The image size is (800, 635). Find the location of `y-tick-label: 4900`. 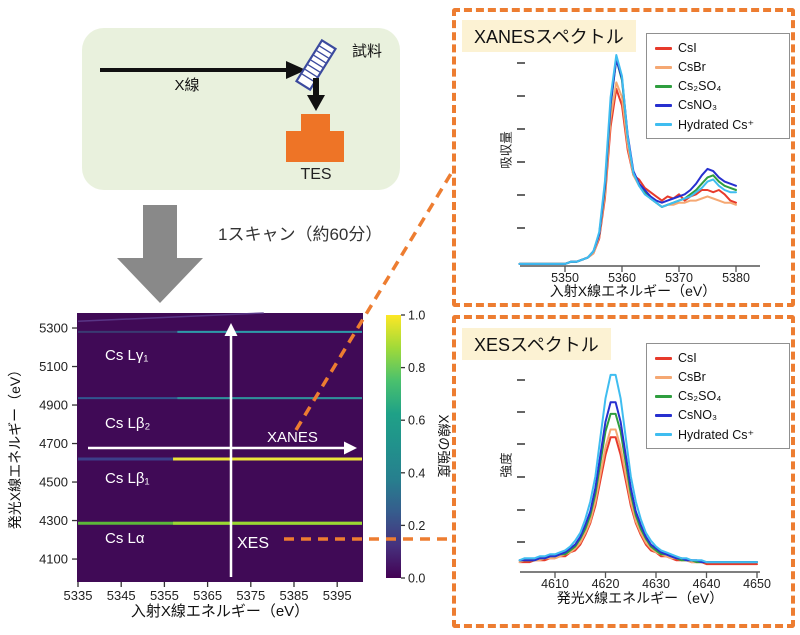

y-tick-label: 4900 is located at coordinates (53, 405).